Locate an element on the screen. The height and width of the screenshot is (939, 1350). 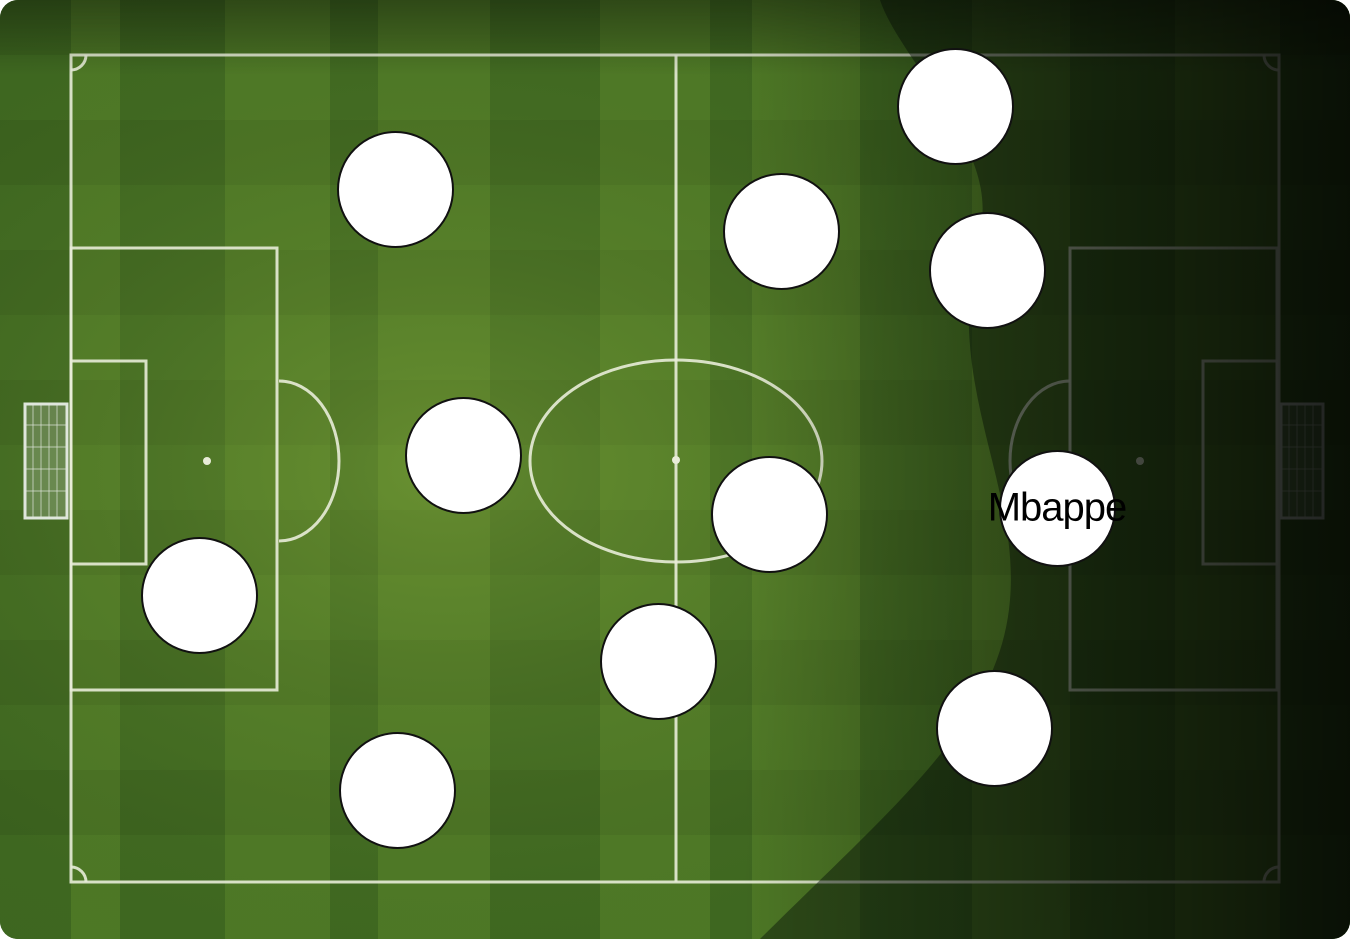
player-token: Mbappe is located at coordinates (1057, 508).